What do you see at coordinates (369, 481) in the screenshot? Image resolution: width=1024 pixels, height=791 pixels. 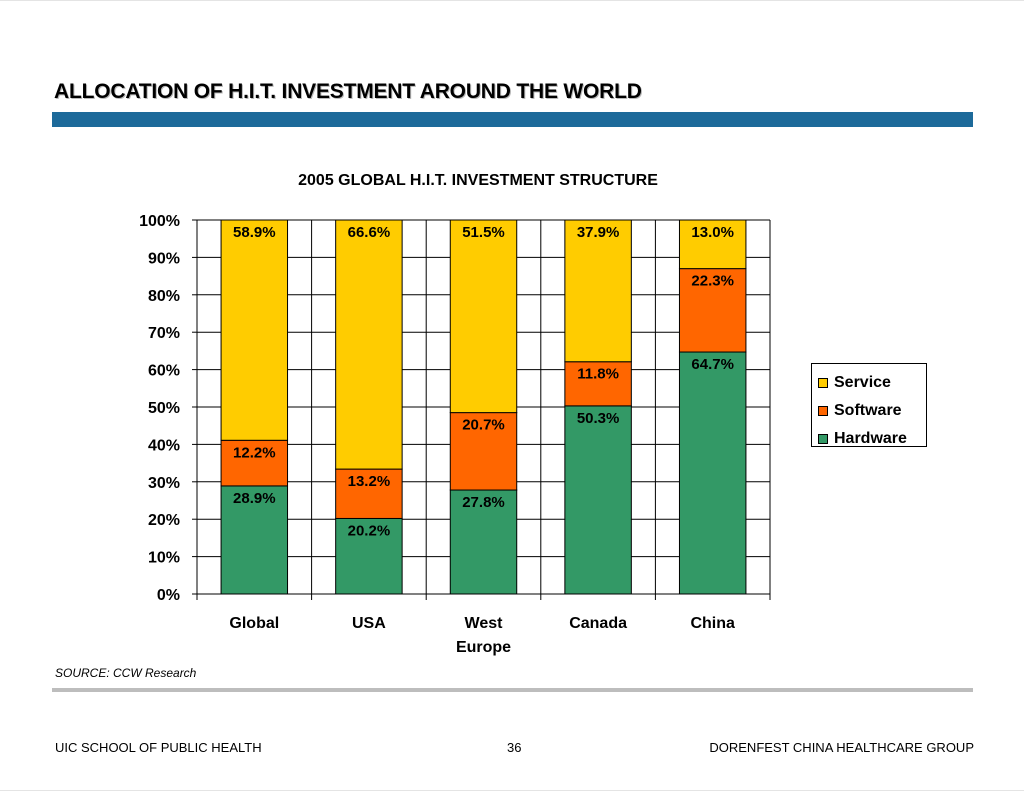 I see `data-label-software: 13.2%` at bounding box center [369, 481].